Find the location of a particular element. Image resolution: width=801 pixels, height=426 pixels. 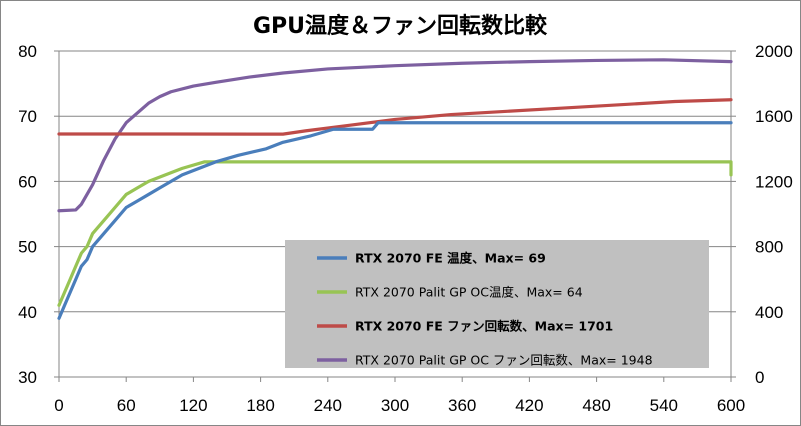

right-y-axis-ticks: 0 400 800 1200 1600 2000 is located at coordinates (762, 214).